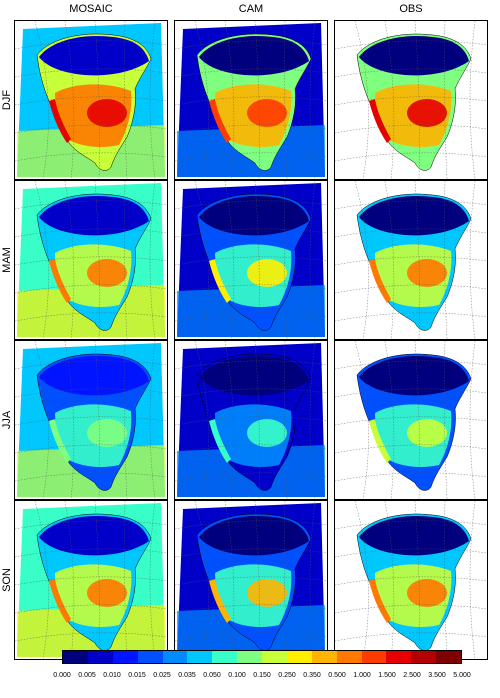 This screenshot has height=698, width=500. What do you see at coordinates (91, 100) in the screenshot?
I see `map-panel-djf-mosaic` at bounding box center [91, 100].